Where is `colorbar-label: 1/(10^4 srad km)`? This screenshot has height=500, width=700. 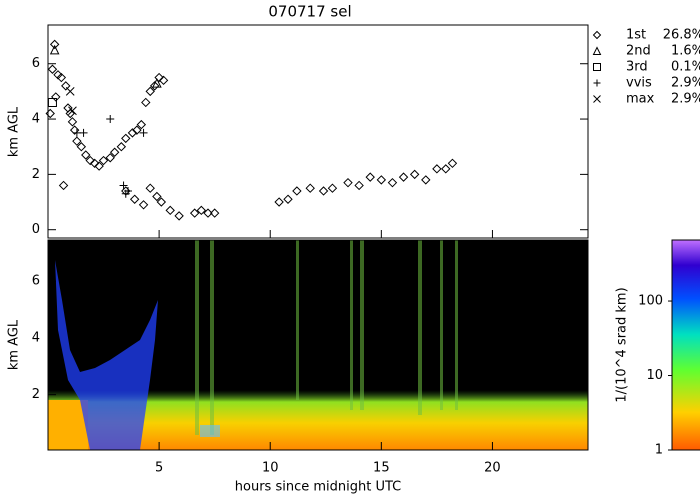 colorbar-label: 1/(10^4 srad km) is located at coordinates (622, 344).